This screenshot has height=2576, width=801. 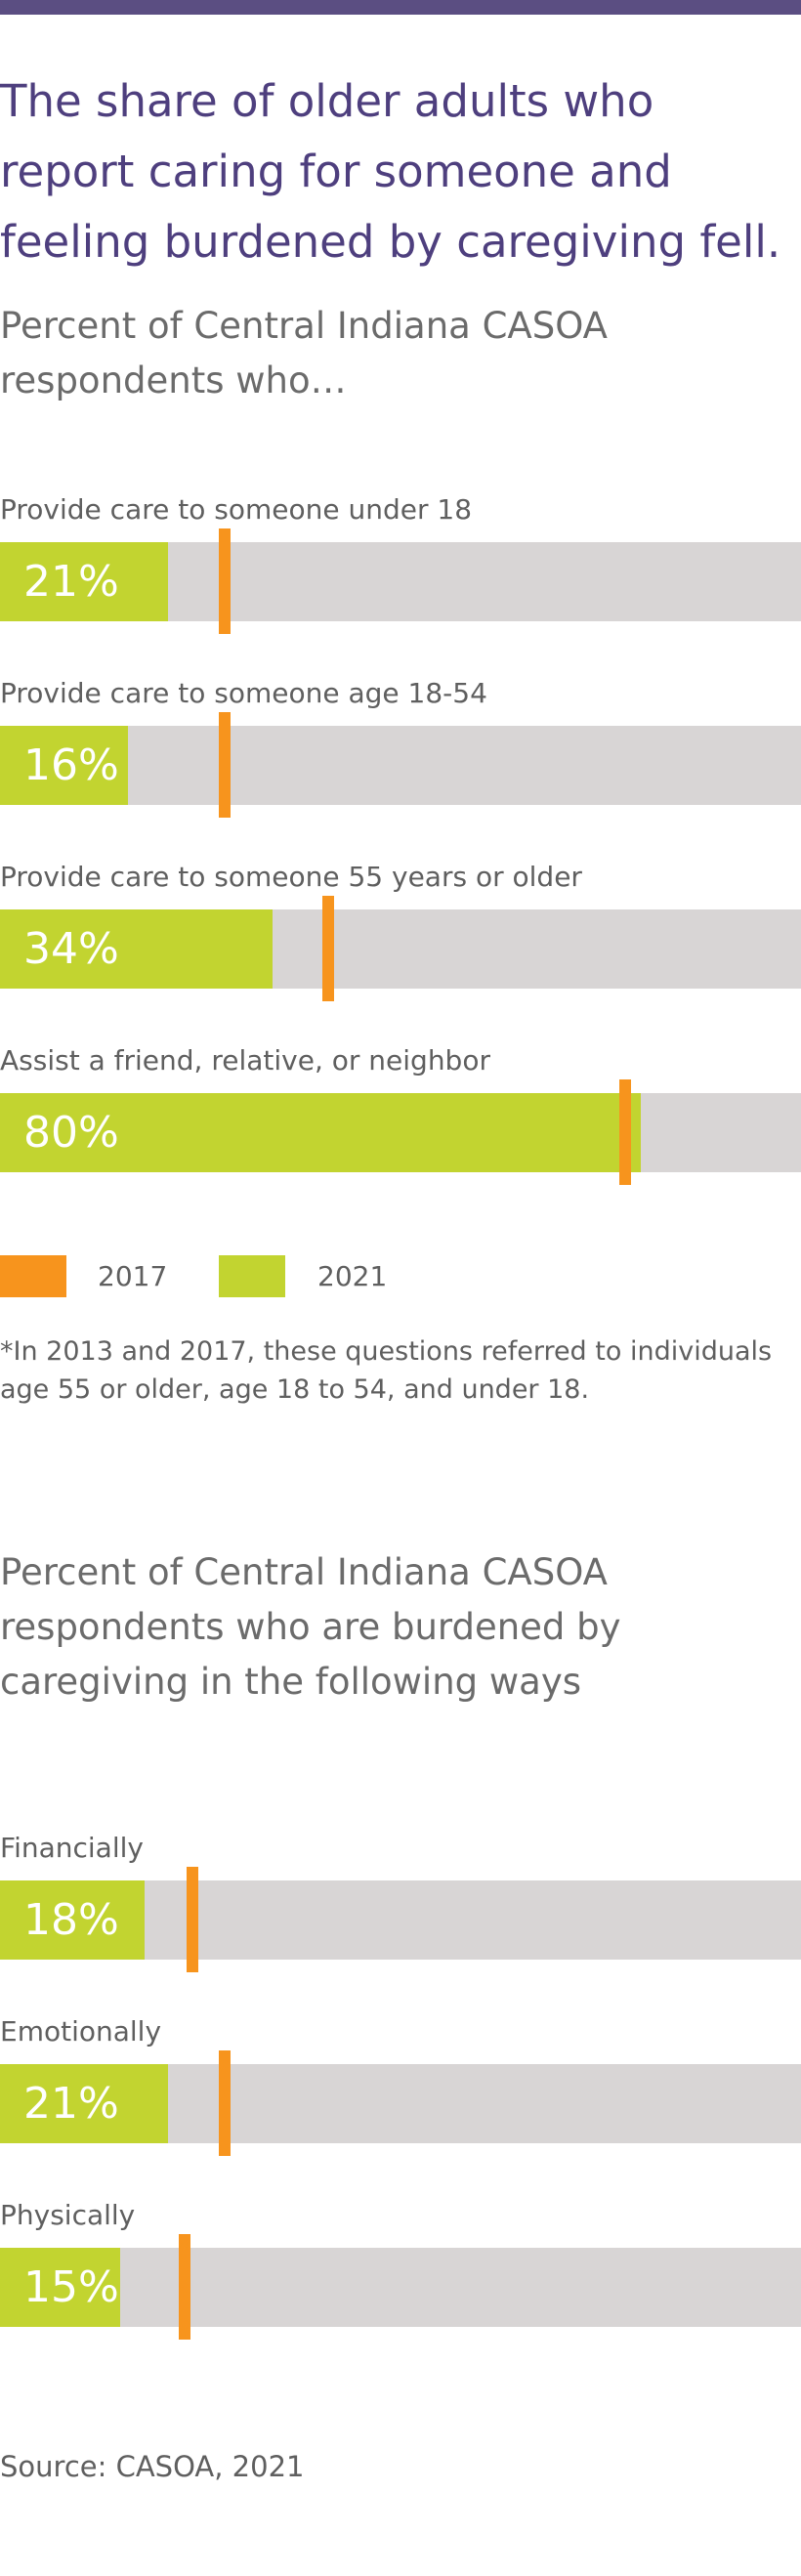 I want to click on category-label: Provide care to someone under 18, so click(x=236, y=509).